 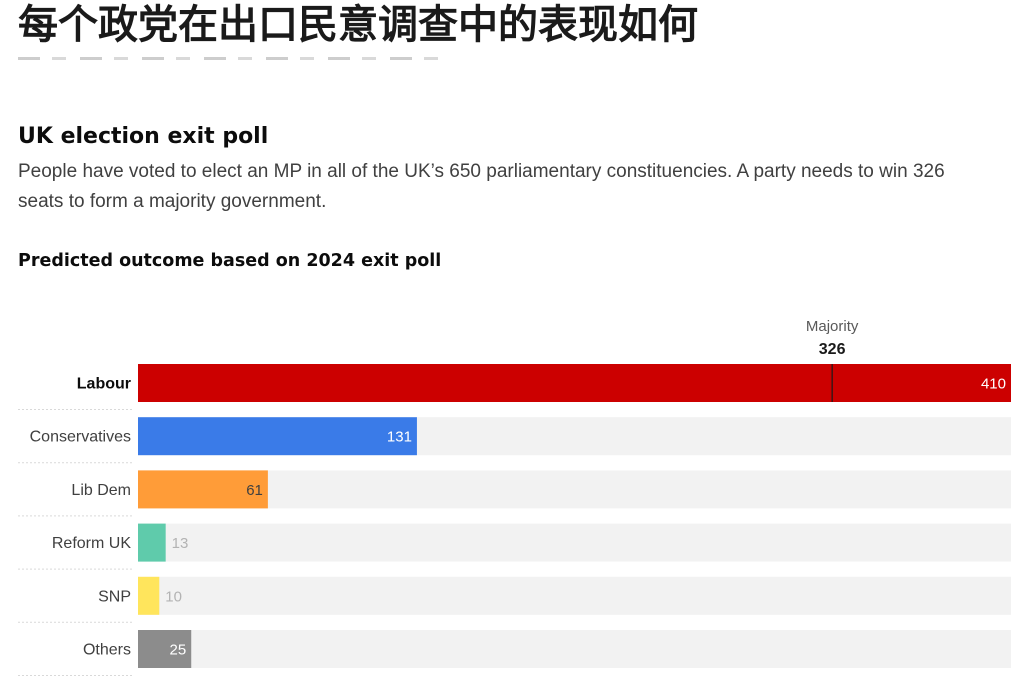 What do you see at coordinates (254, 490) in the screenshot?
I see `value-label-lib-dem: 61` at bounding box center [254, 490].